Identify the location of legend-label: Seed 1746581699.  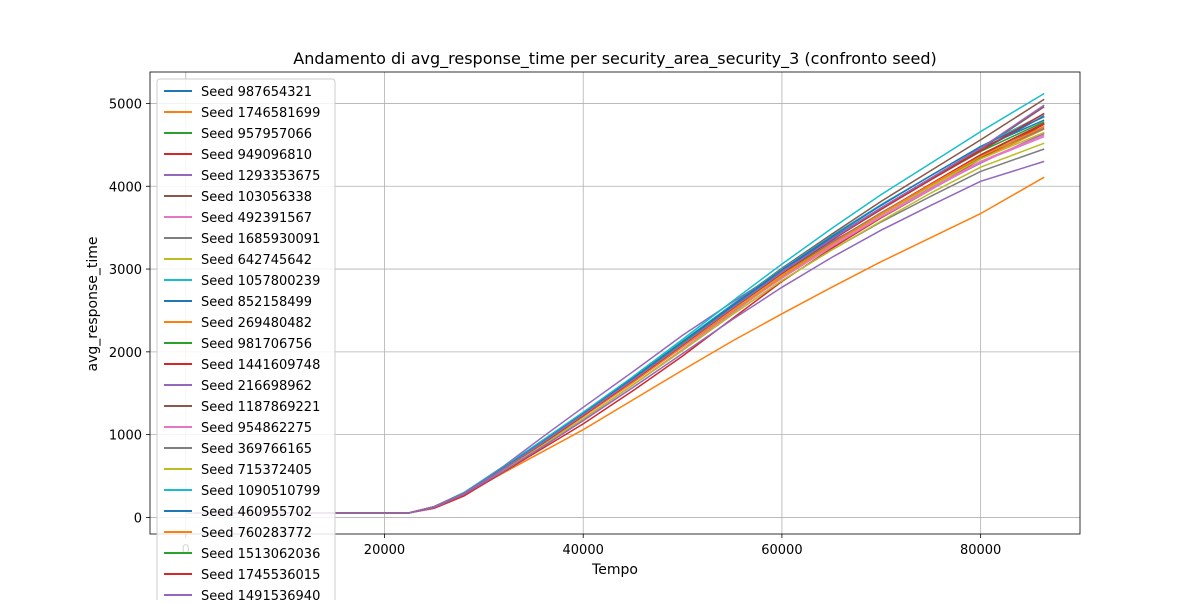
(260, 113).